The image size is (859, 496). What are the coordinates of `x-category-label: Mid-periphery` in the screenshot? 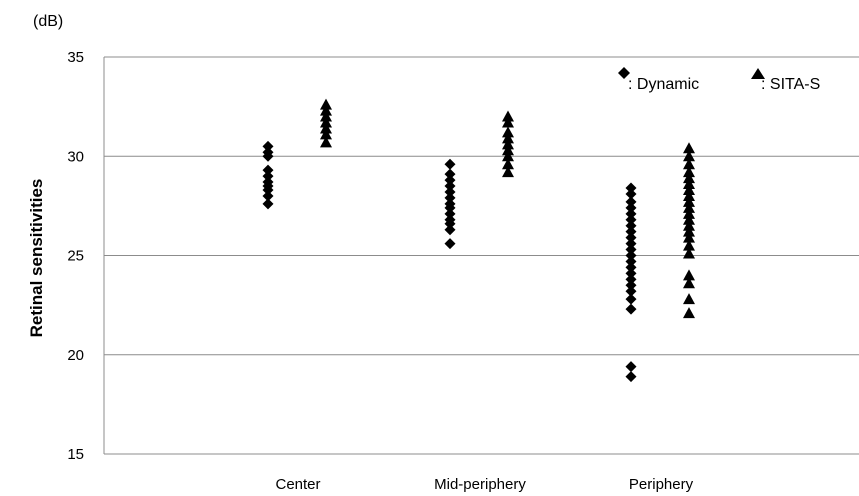 It's located at (480, 484).